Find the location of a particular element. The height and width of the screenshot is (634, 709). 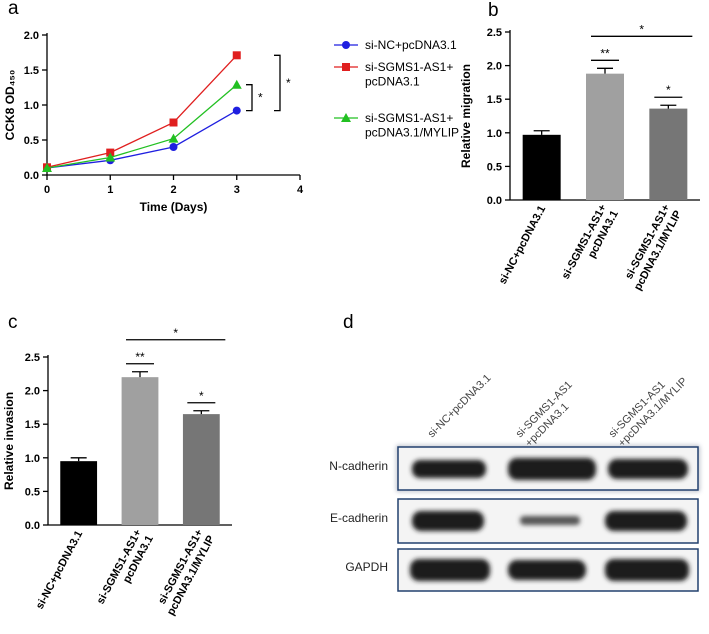

y-axis-label: Relative migration is located at coordinates (466, 116).